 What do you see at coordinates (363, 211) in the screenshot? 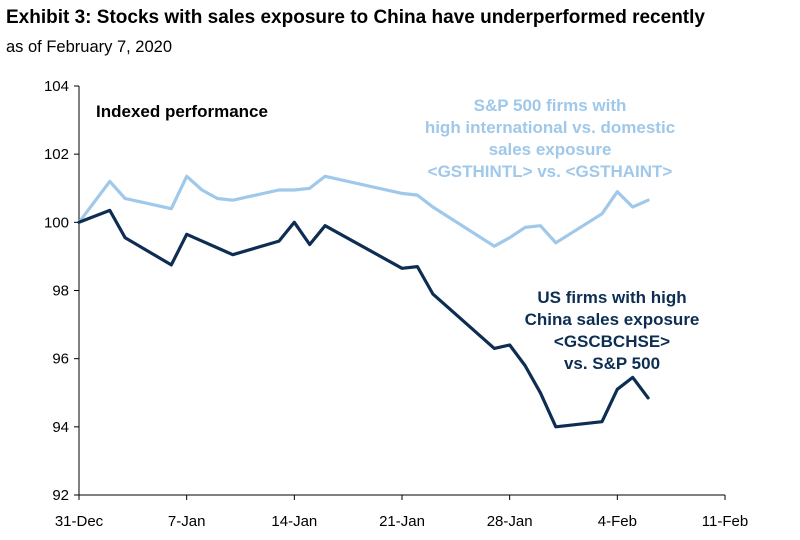
I see `intl-exposure-series-line` at bounding box center [363, 211].